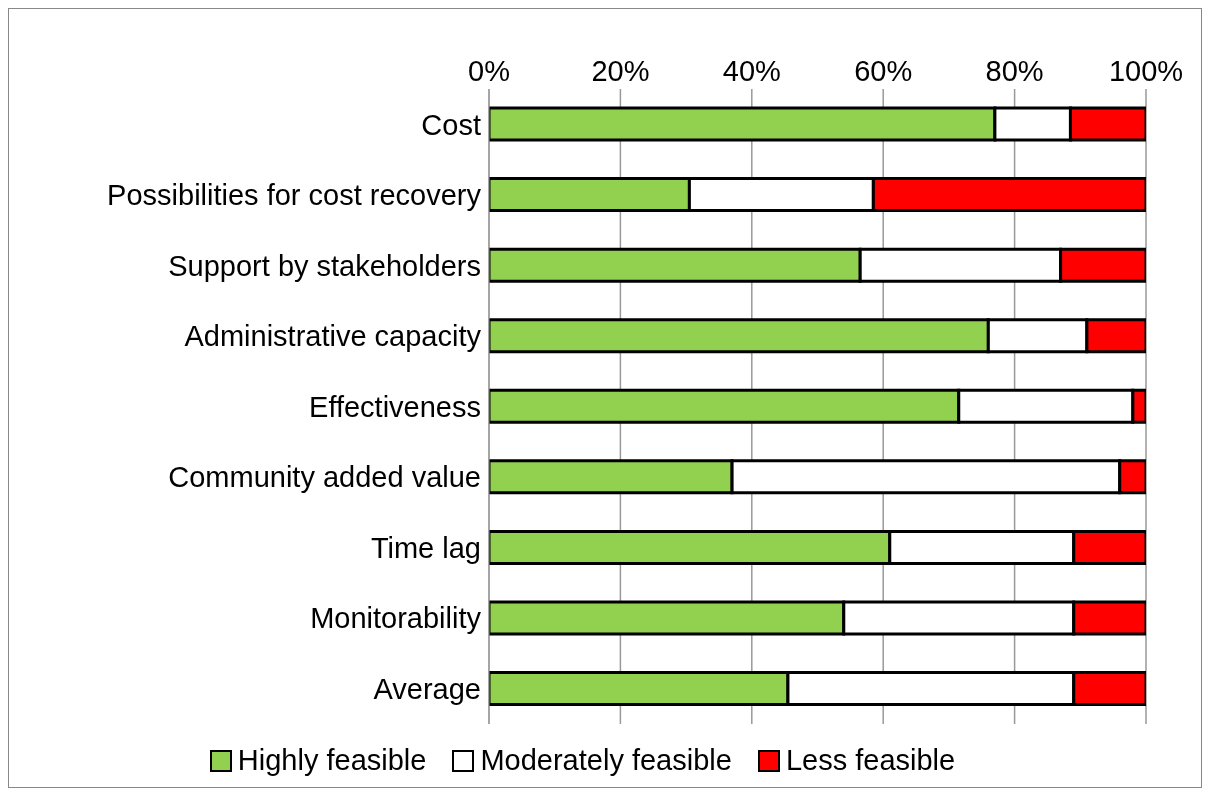 This screenshot has height=796, width=1210. What do you see at coordinates (1146, 71) in the screenshot?
I see `x-tick-label: 100%` at bounding box center [1146, 71].